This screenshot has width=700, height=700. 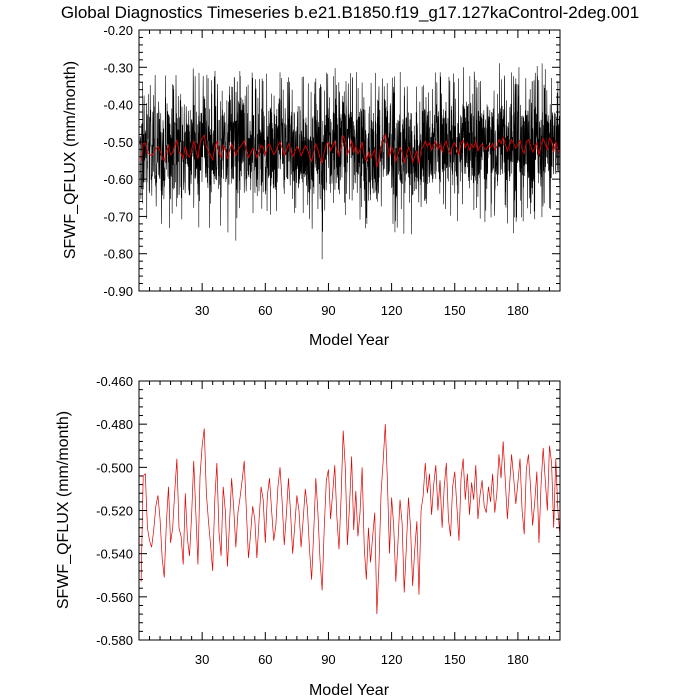 What do you see at coordinates (114, 597) in the screenshot?
I see `y-tick-label: -0.560` at bounding box center [114, 597].